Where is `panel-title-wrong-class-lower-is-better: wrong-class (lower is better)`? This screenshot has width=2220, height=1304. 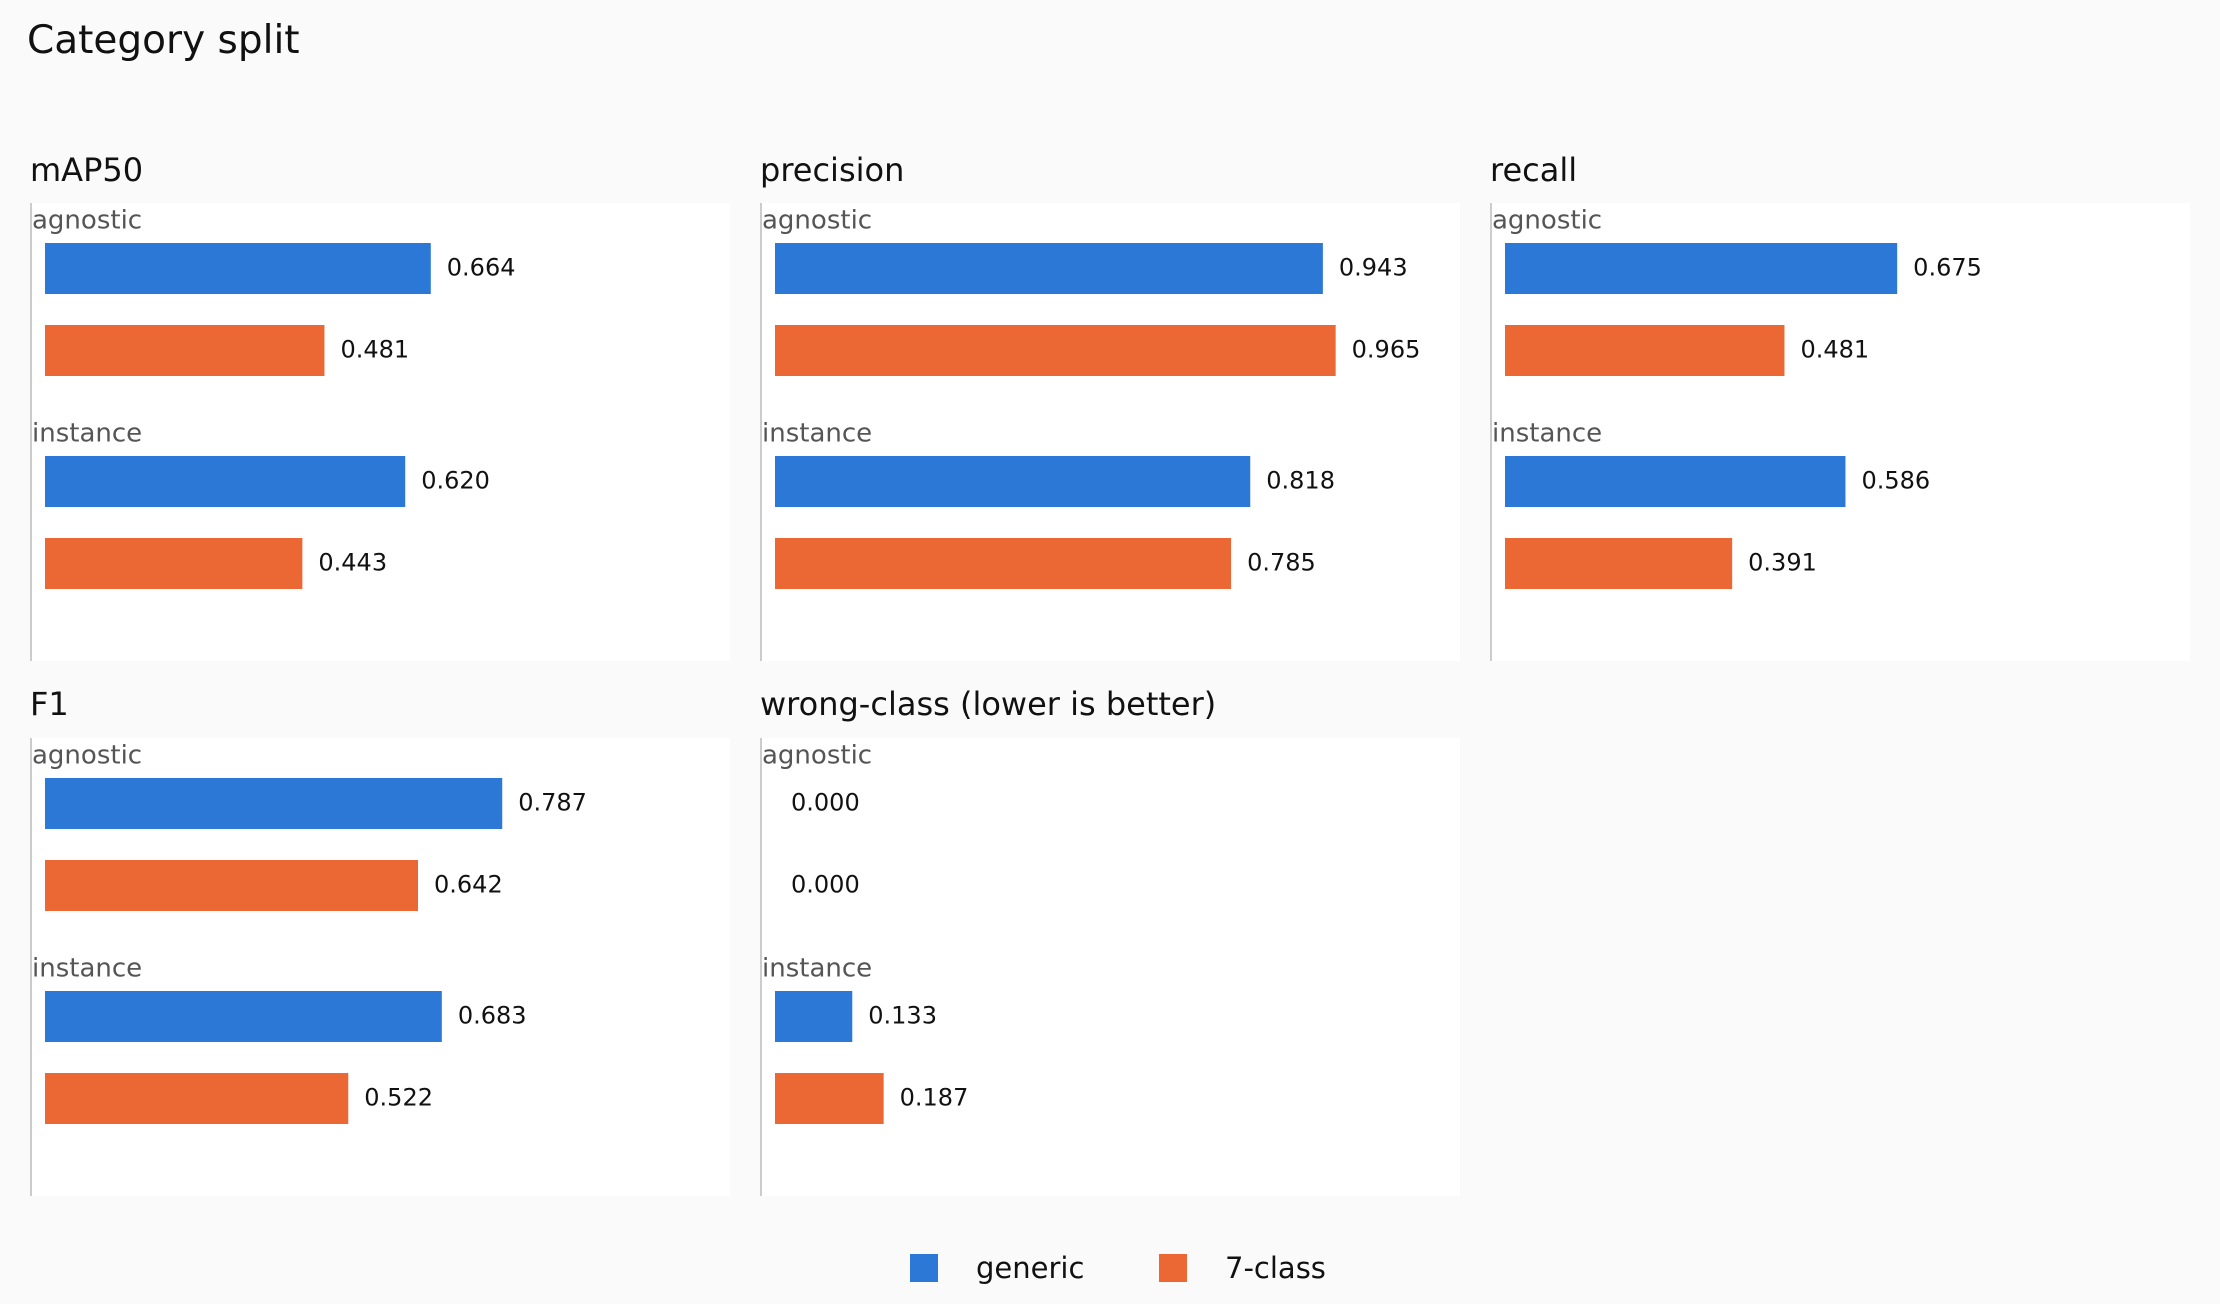 panel-title-wrong-class-lower-is-better: wrong-class (lower is better) is located at coordinates (988, 704).